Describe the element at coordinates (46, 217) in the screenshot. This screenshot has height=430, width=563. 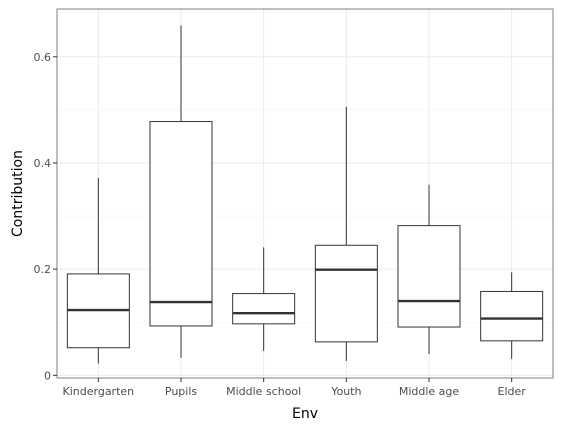
I see `y-axis-ticks: 0 0.2 0.4 0.6` at that location.